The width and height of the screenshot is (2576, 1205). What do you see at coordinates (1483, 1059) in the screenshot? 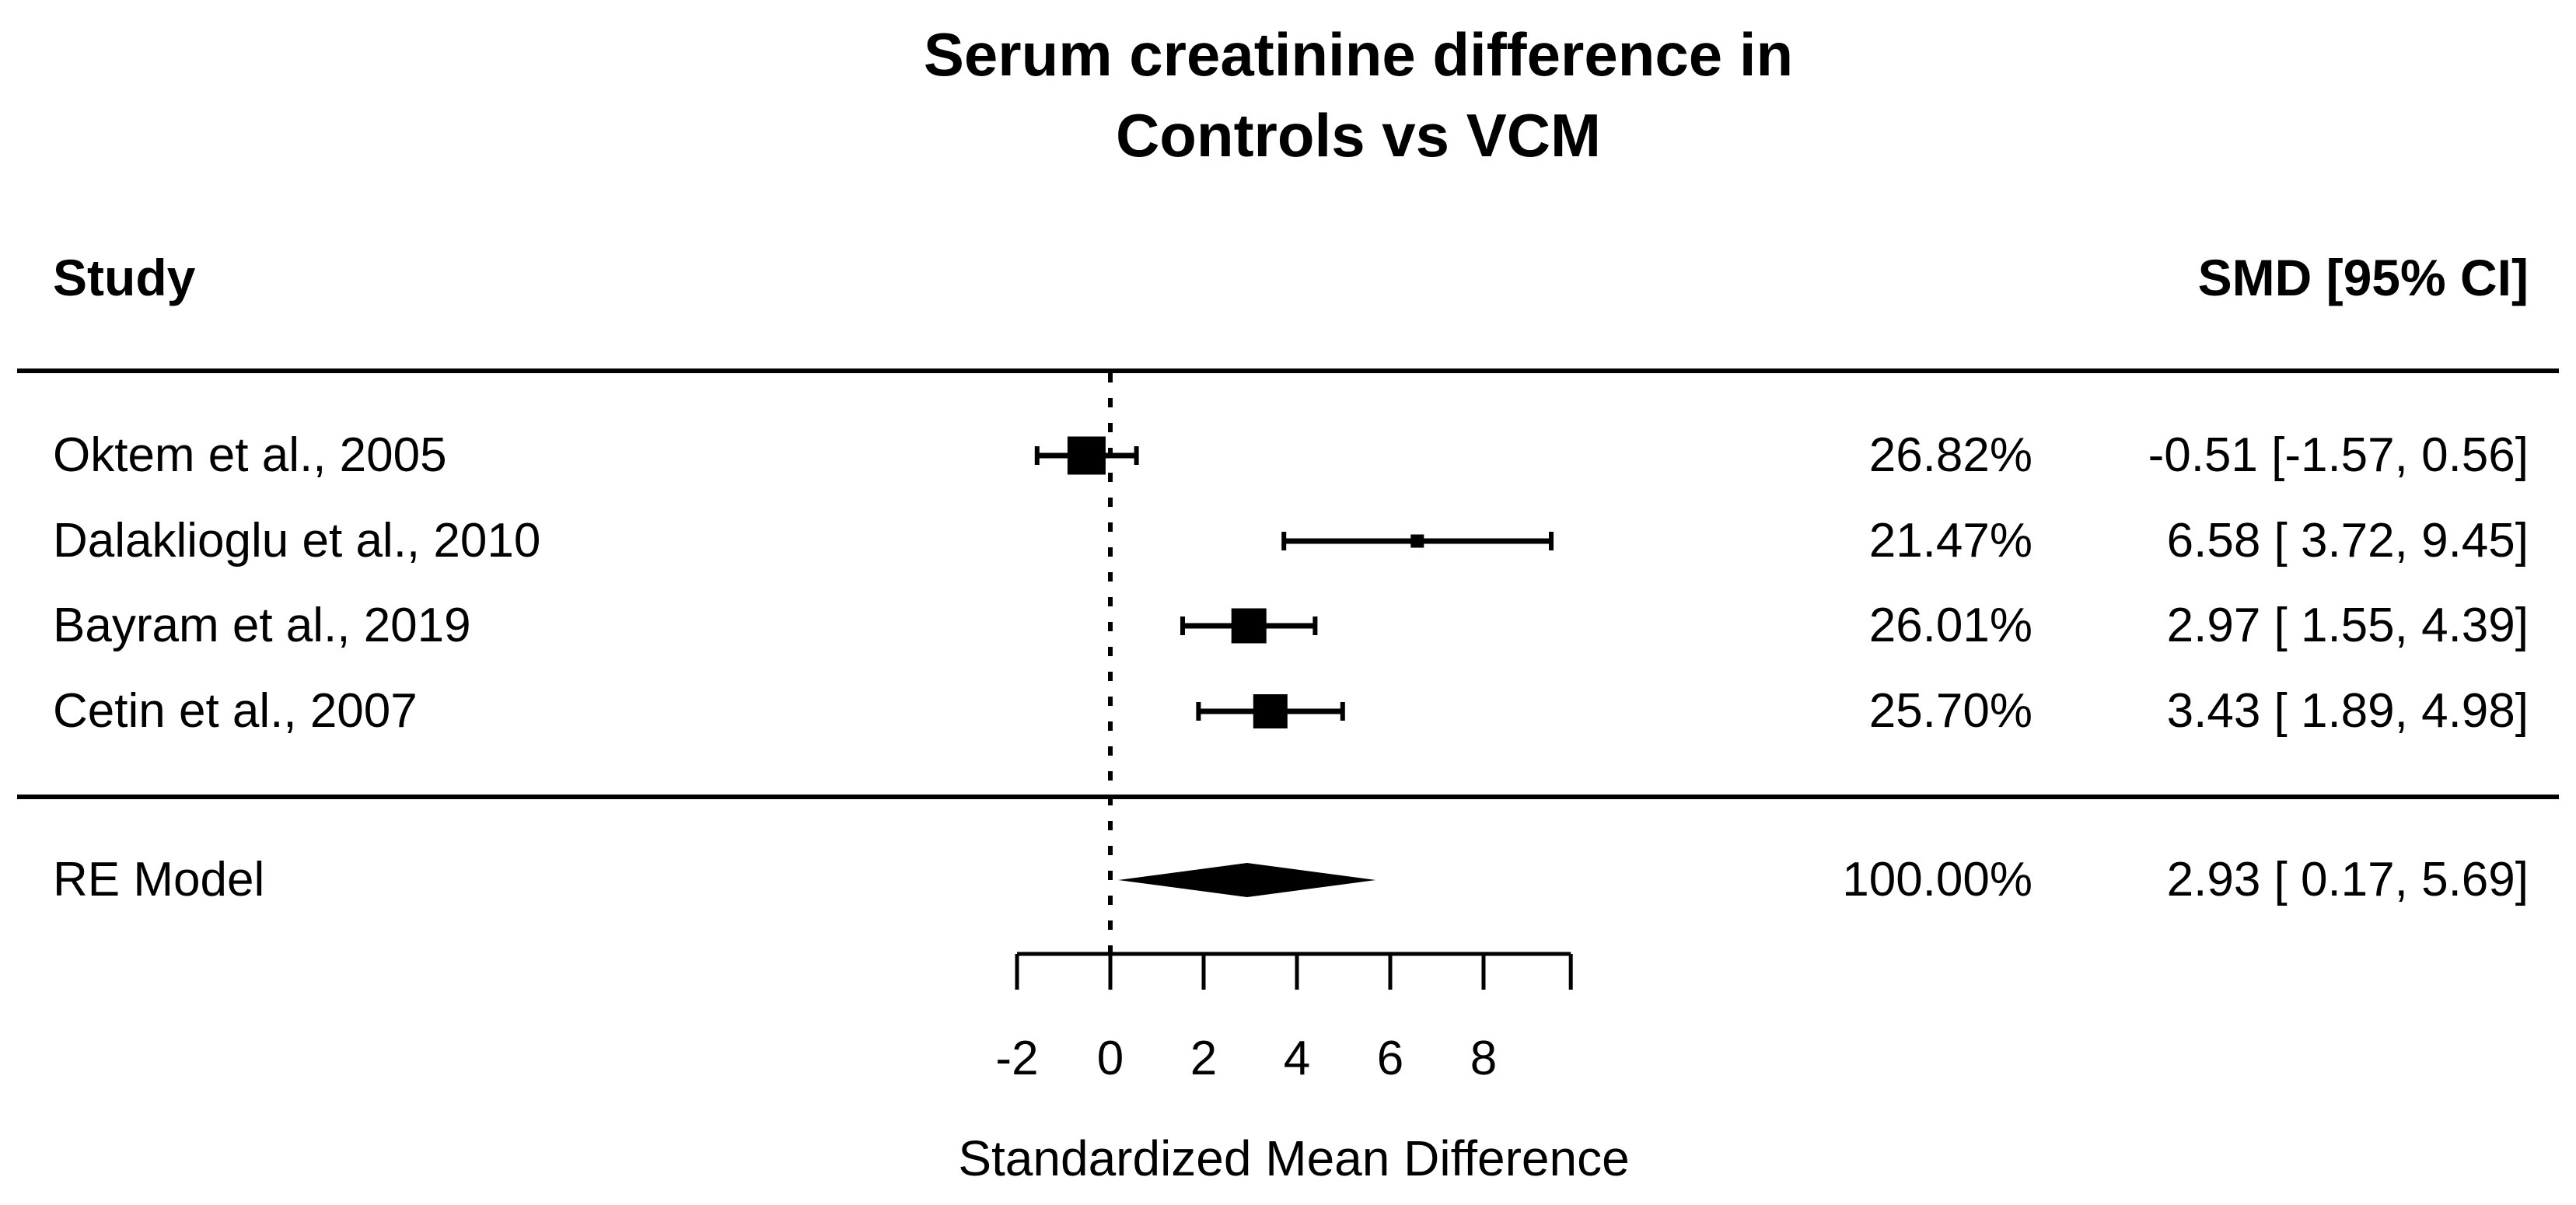
I see `x-axis-tick-label: 8` at bounding box center [1483, 1059].